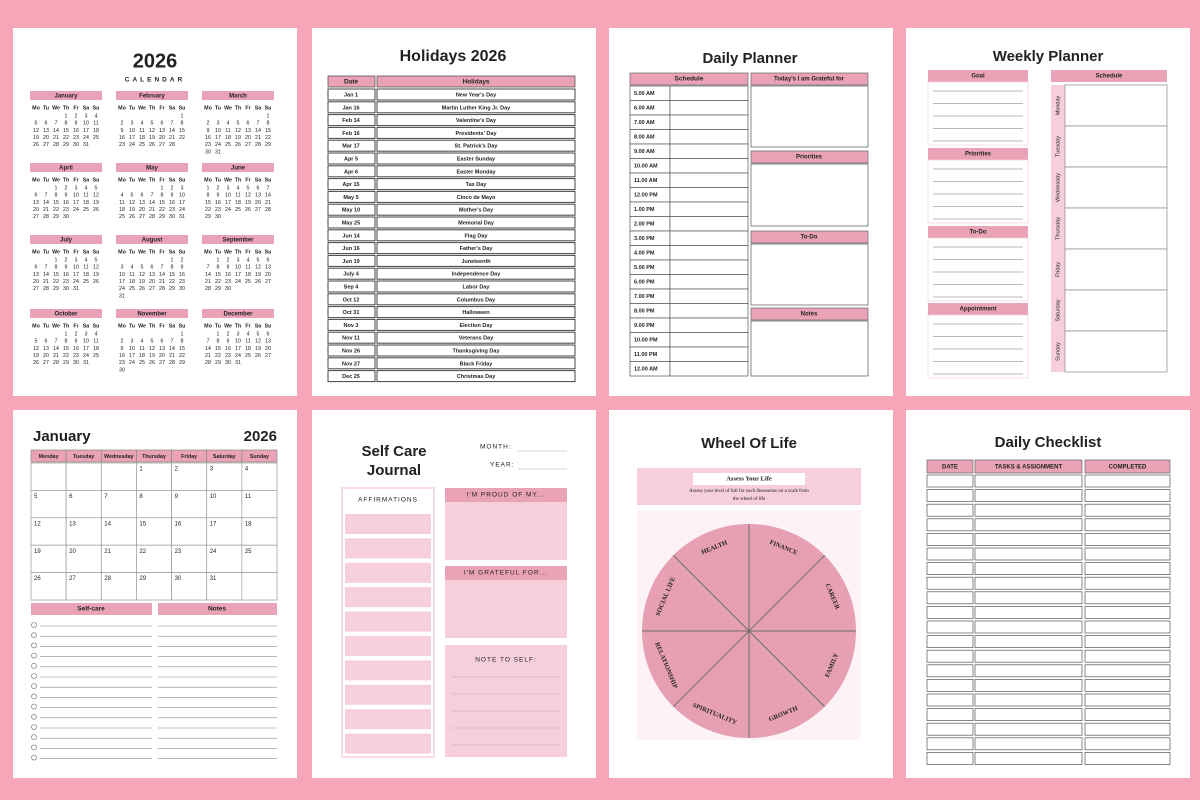 Image resolution: width=1200 pixels, height=800 pixels. Describe the element at coordinates (477, 364) in the screenshot. I see `holiday-name: Black Friday` at that location.